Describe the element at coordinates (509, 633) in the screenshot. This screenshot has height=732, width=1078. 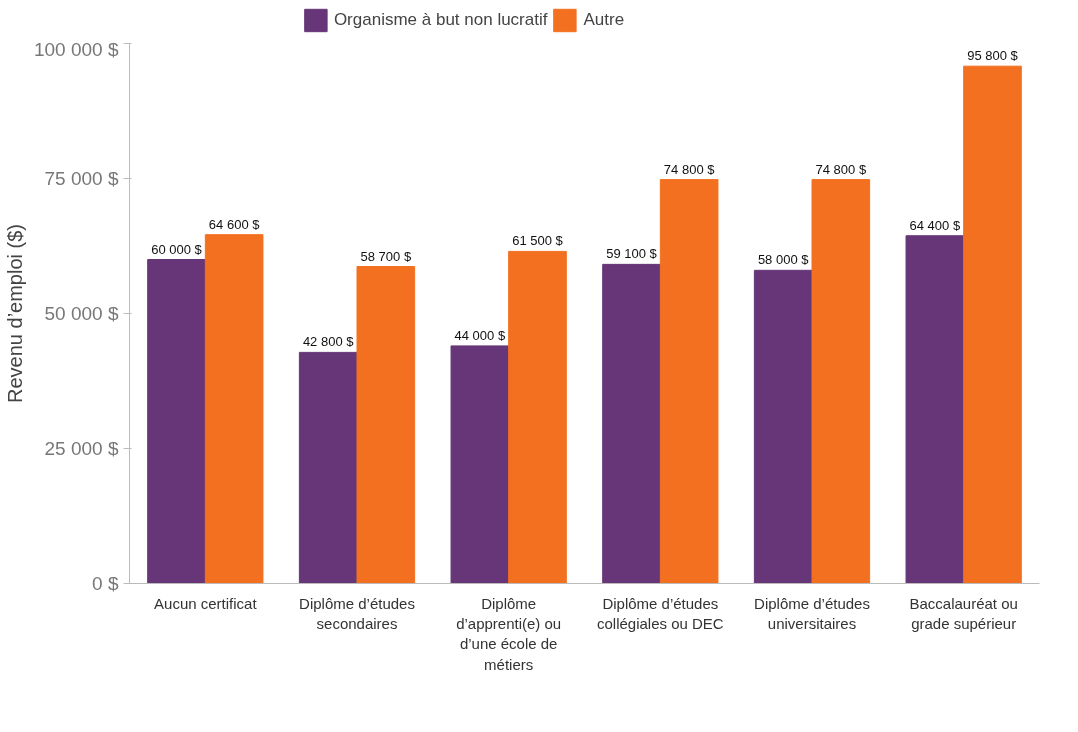
I see `x-tick-label: Diplôme d’apprenti(e) ou d’une école de métiers` at that location.